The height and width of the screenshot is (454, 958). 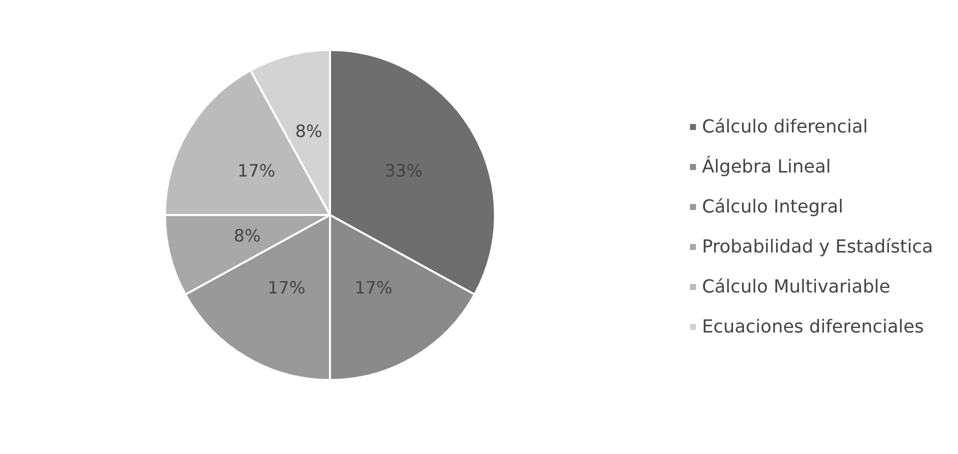 What do you see at coordinates (766, 167) in the screenshot?
I see `legend-label: Álgebra Lineal` at bounding box center [766, 167].